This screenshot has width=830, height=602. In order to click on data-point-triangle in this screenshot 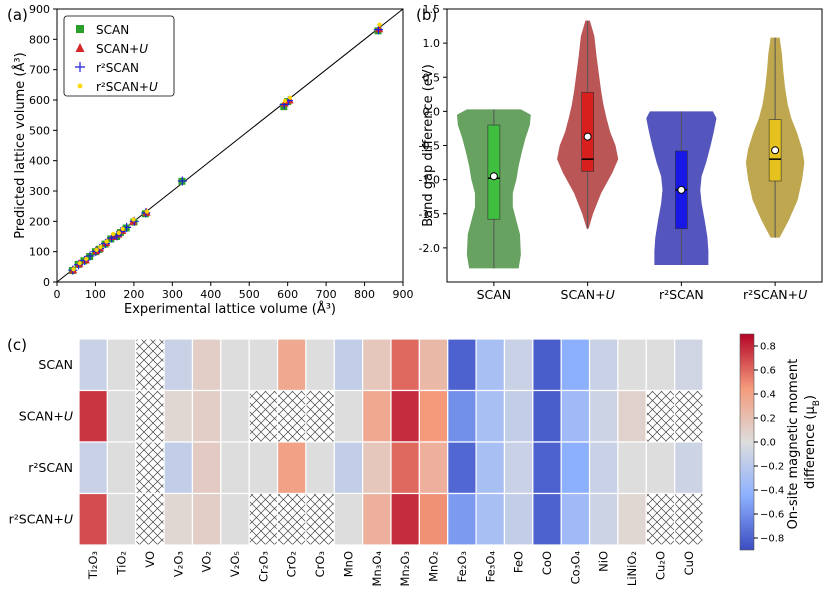, I will do `click(80, 47)`.